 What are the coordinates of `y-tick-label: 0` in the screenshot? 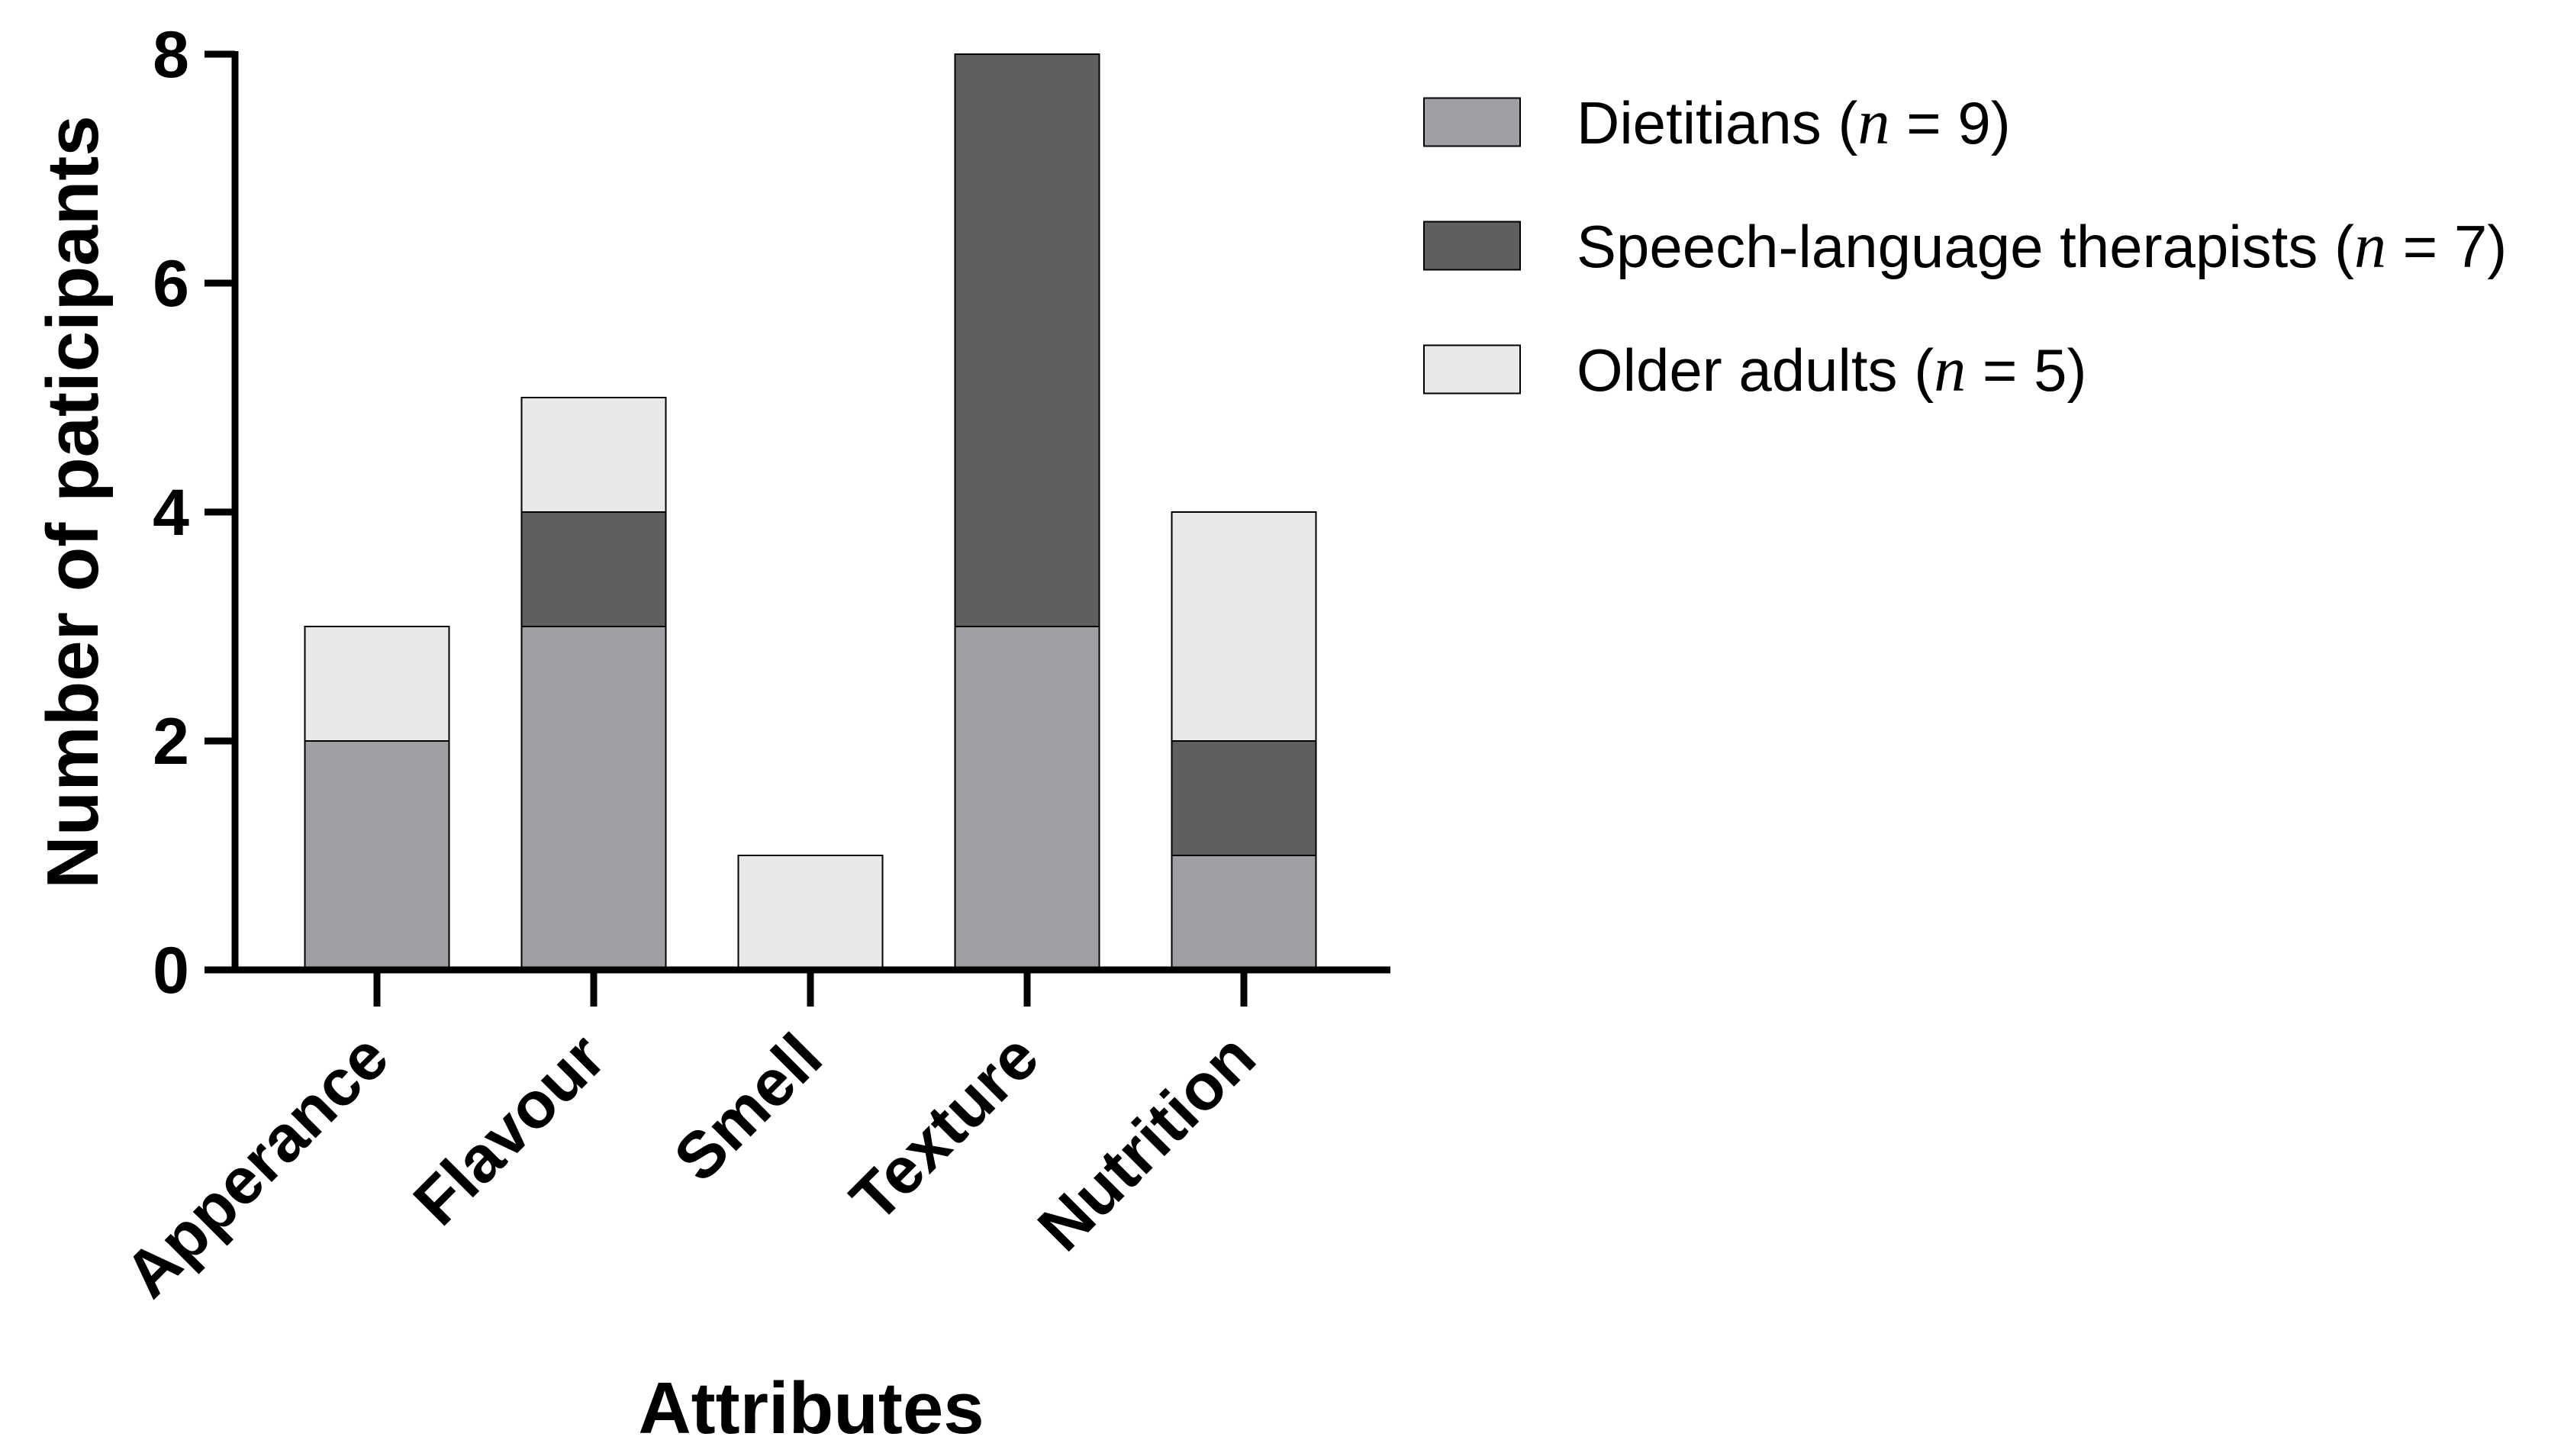 It's located at (171, 970).